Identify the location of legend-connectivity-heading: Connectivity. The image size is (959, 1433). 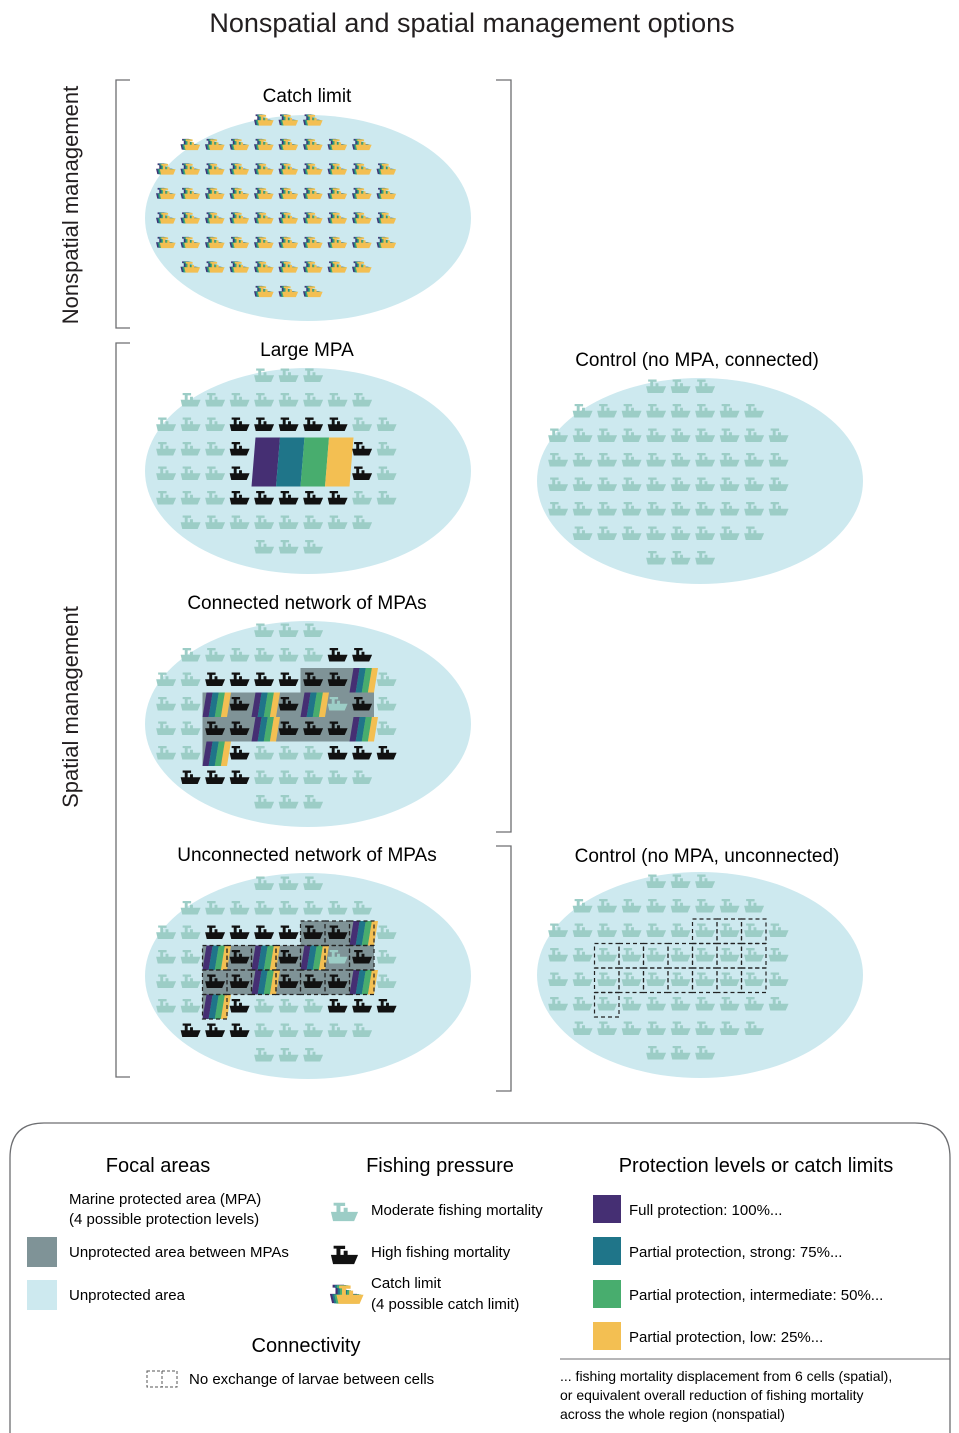
(306, 1346).